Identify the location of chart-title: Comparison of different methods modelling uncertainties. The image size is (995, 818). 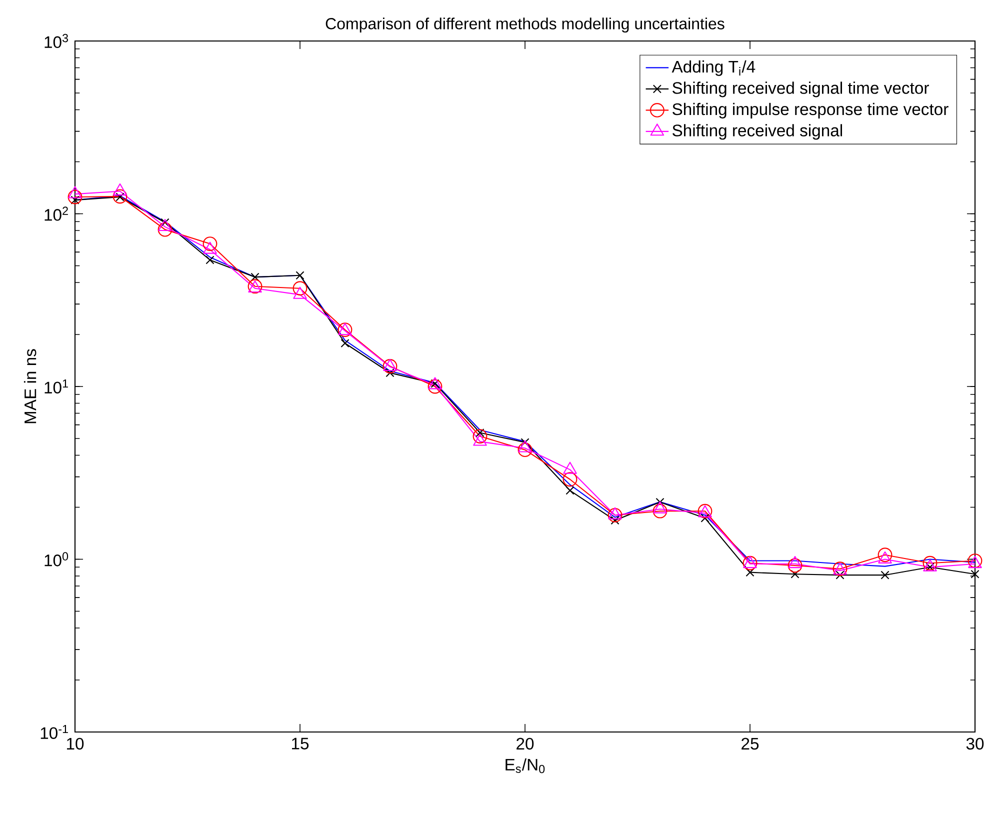
(525, 25).